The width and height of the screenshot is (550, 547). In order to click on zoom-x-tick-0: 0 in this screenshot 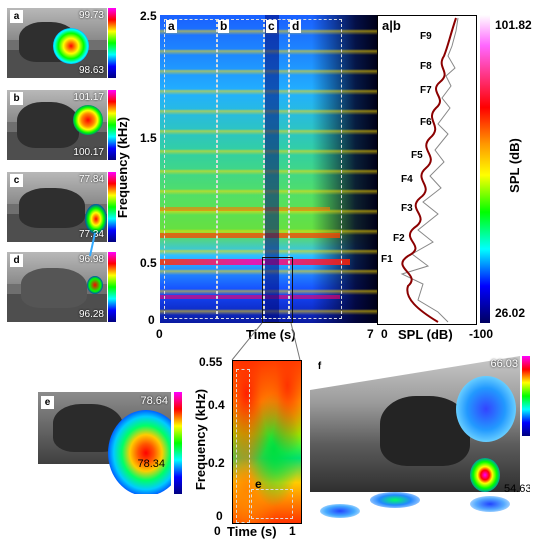, I will do `click(217, 531)`.